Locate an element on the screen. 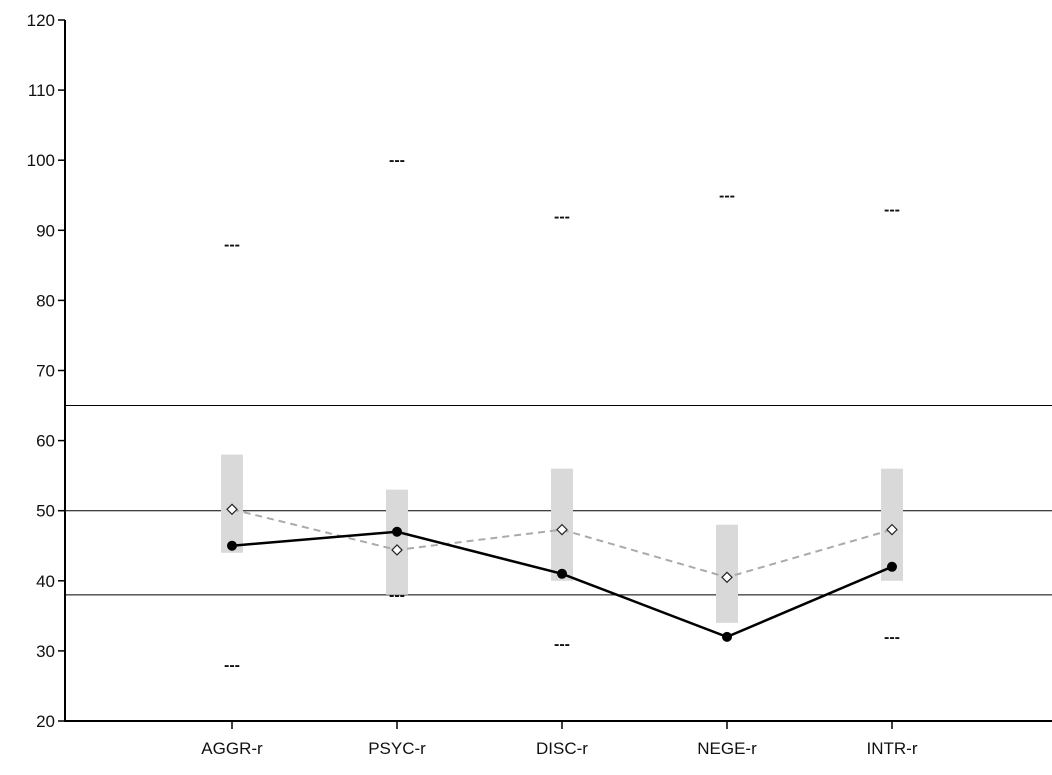 The height and width of the screenshot is (775, 1052). range-bar-PSYC-r is located at coordinates (397, 542).